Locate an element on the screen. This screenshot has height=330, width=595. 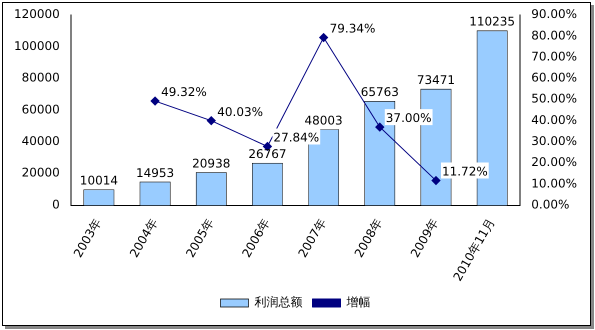
y-tick-label: 100000 is located at coordinates (37, 45).